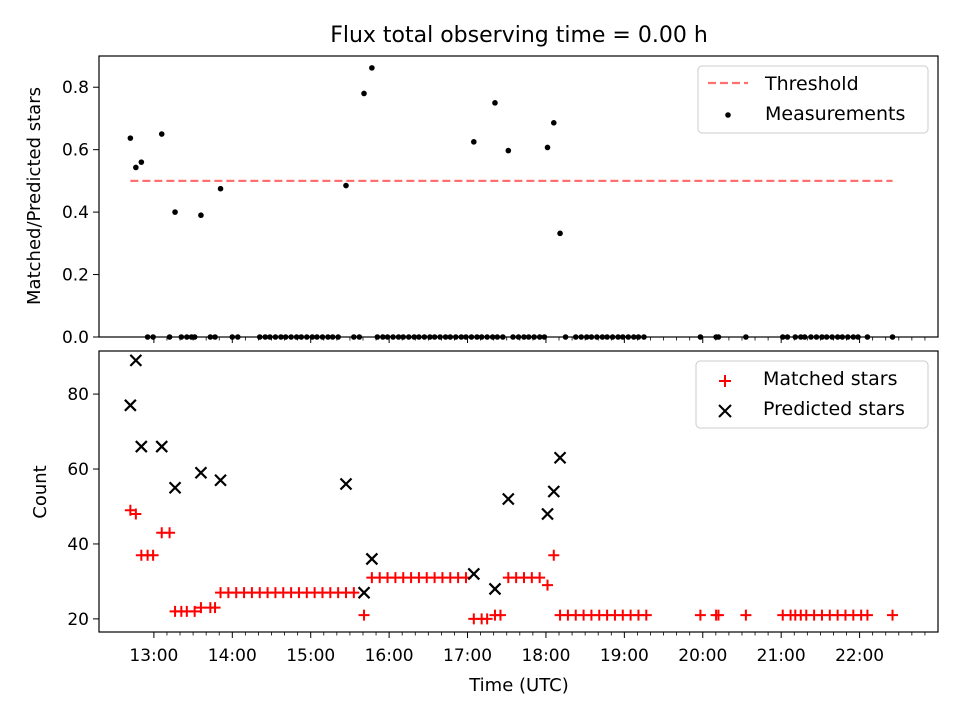 This screenshot has width=960, height=720. Describe the element at coordinates (75, 88) in the screenshot. I see `top-y-tick-label: 0.8` at that location.